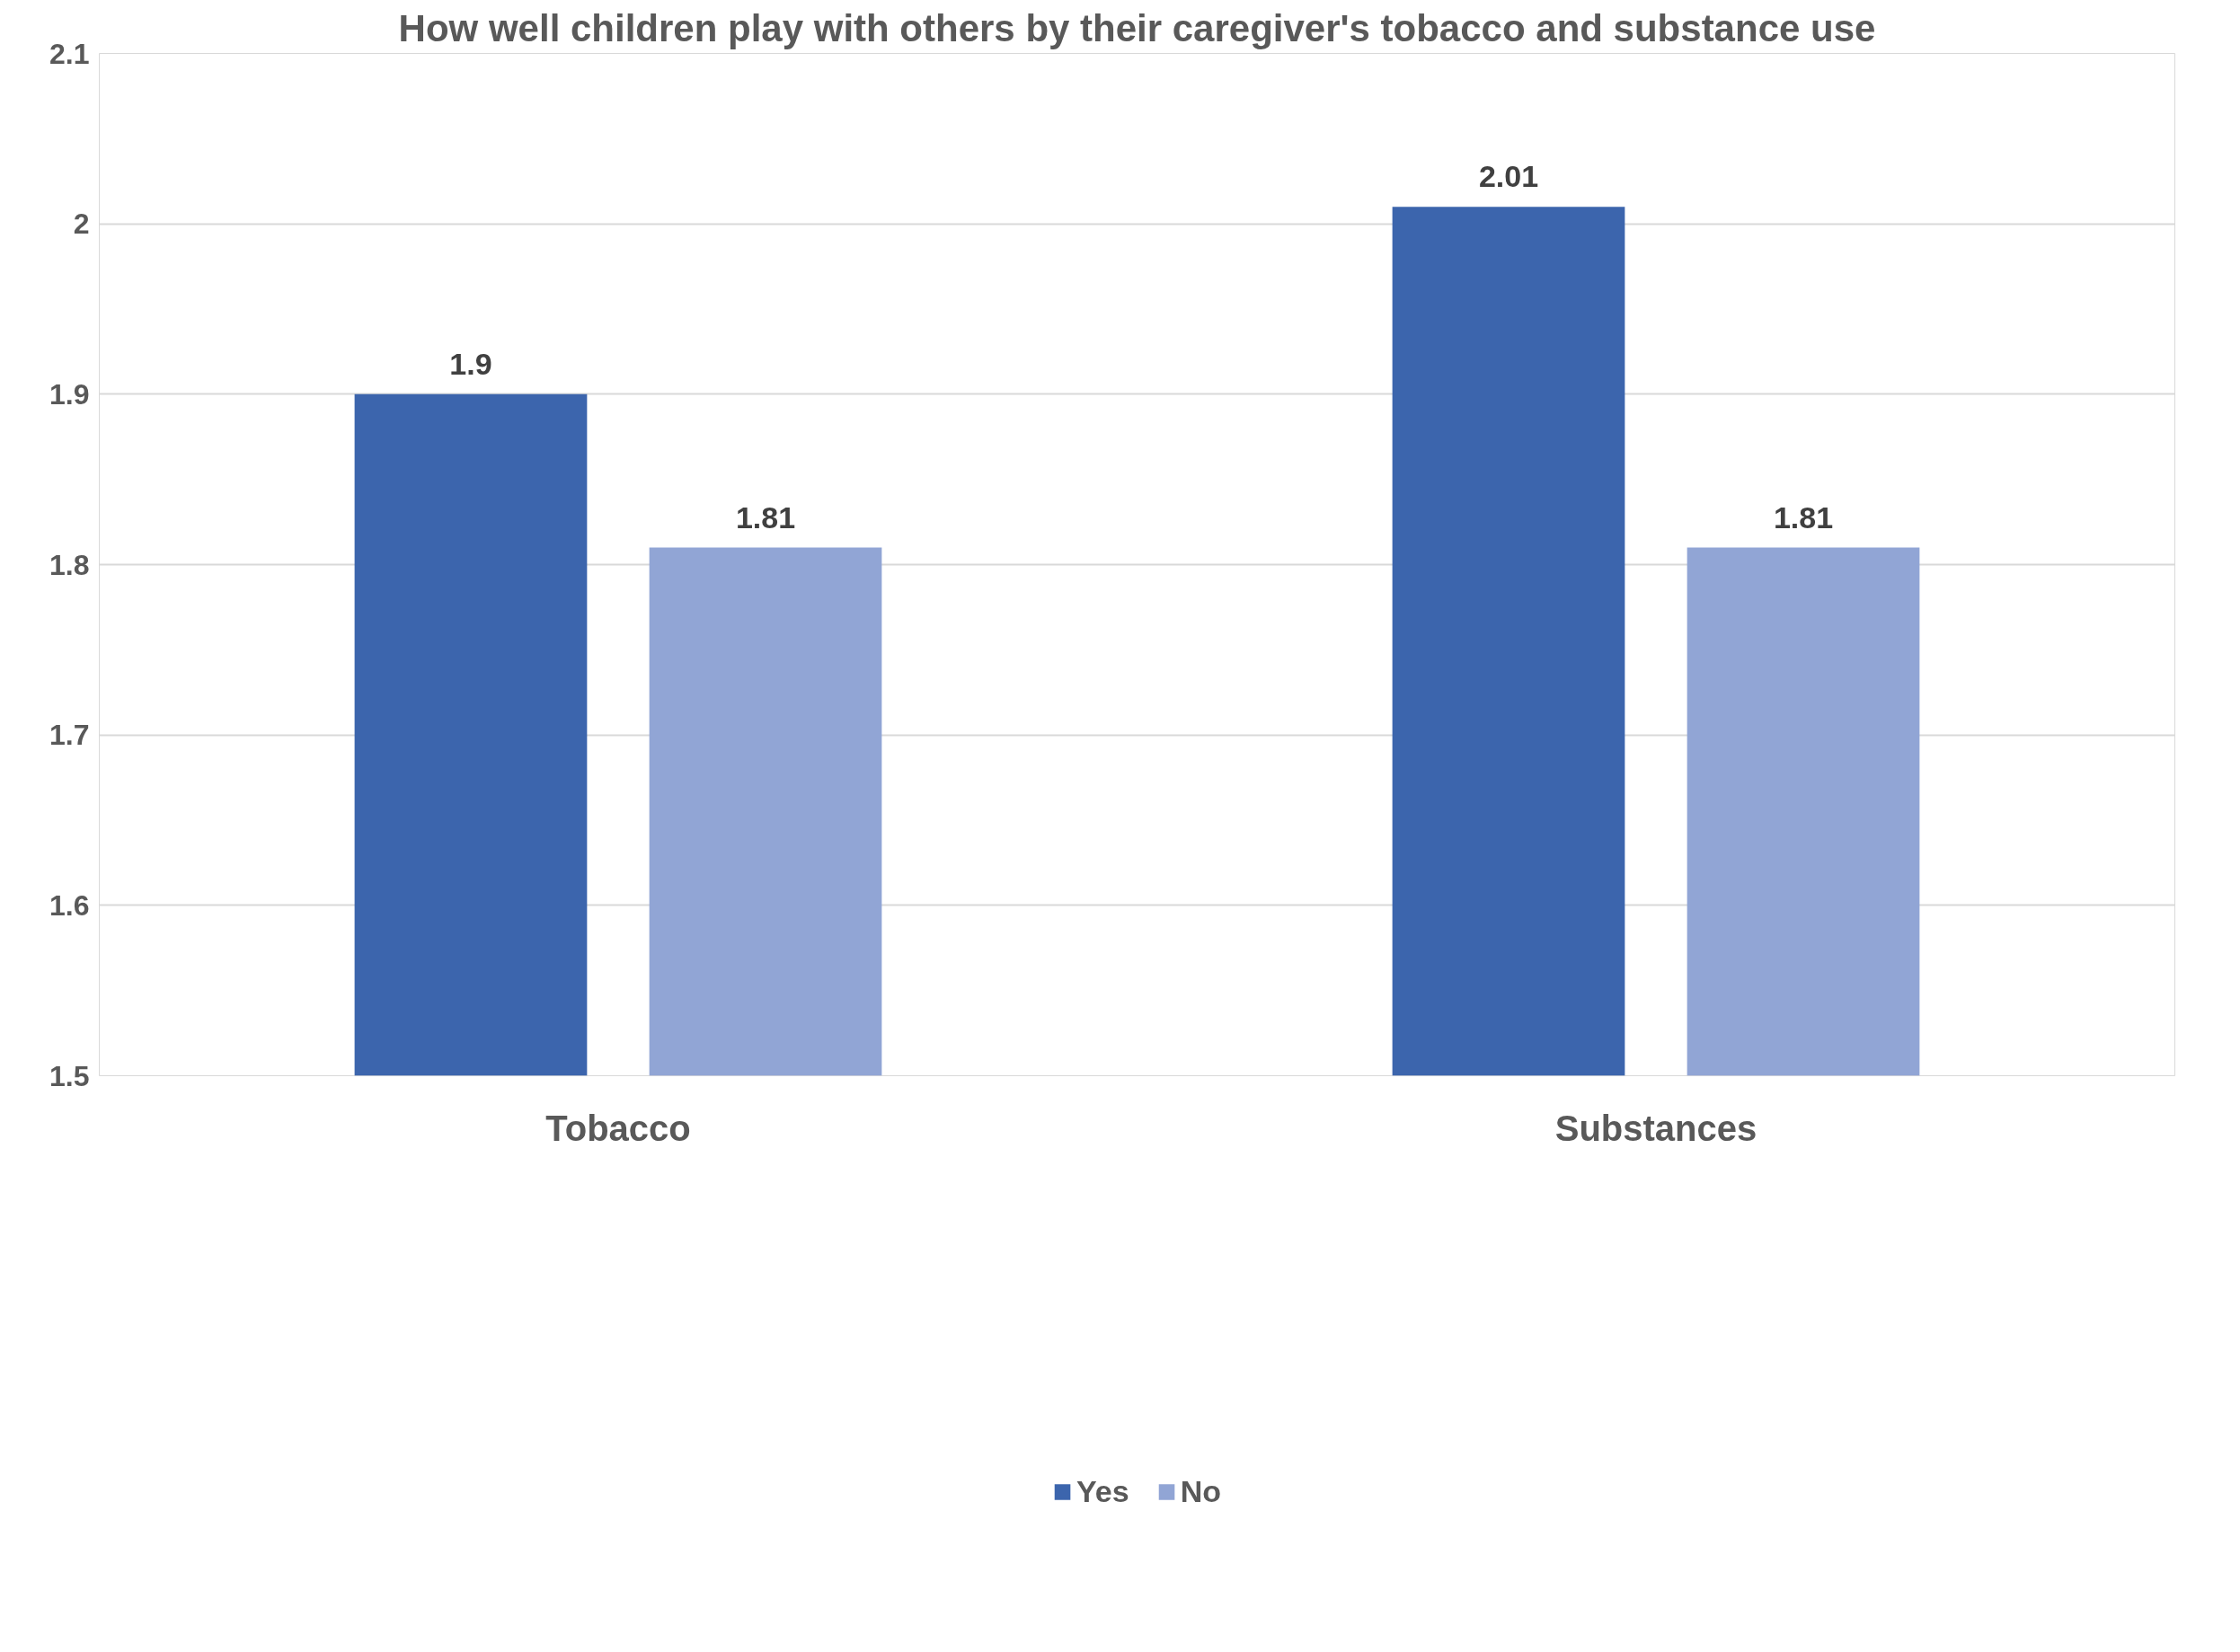 The width and height of the screenshot is (2240, 1652). What do you see at coordinates (81, 224) in the screenshot?
I see `y-tick-label: 2` at bounding box center [81, 224].